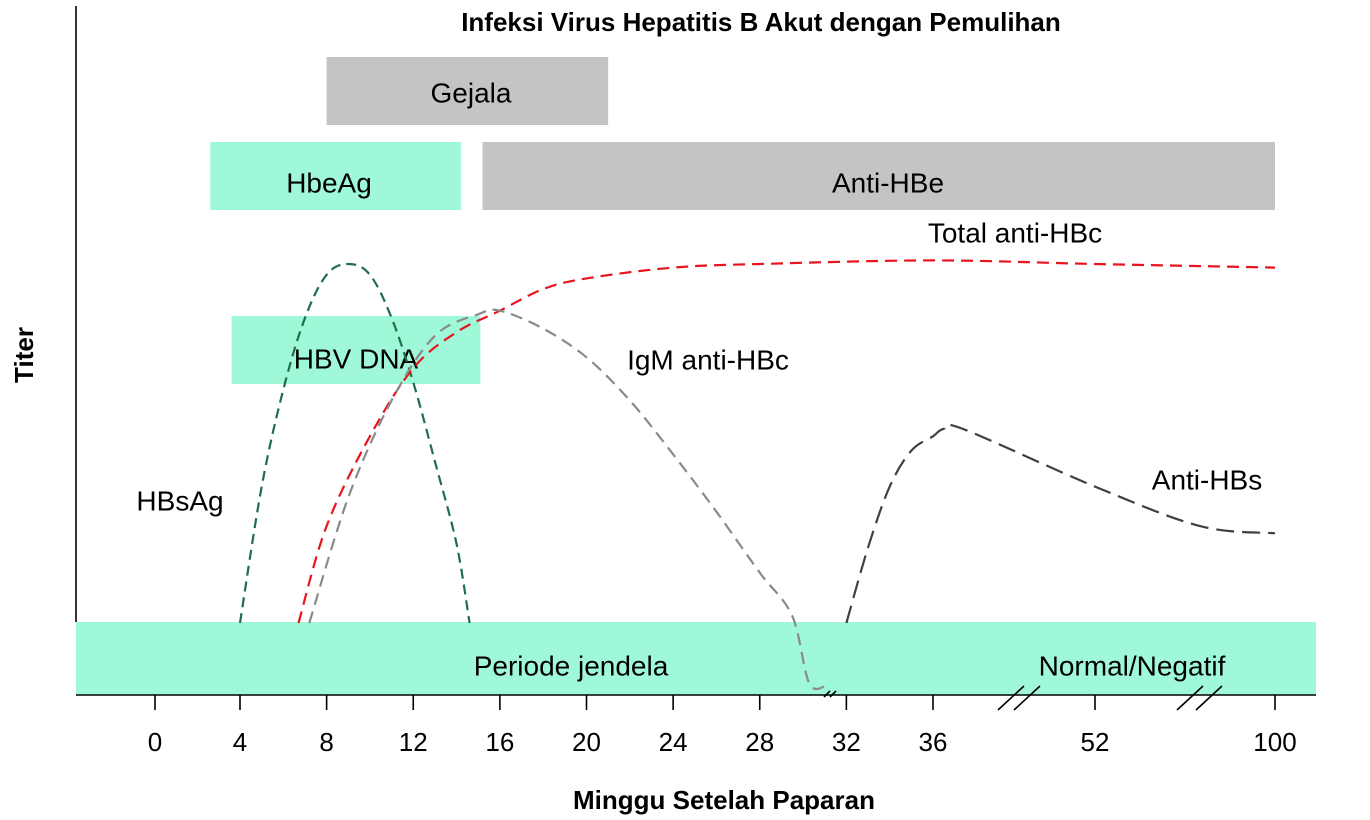 The height and width of the screenshot is (820, 1370). What do you see at coordinates (326, 742) in the screenshot?
I see `x-tick-label-8: 8` at bounding box center [326, 742].